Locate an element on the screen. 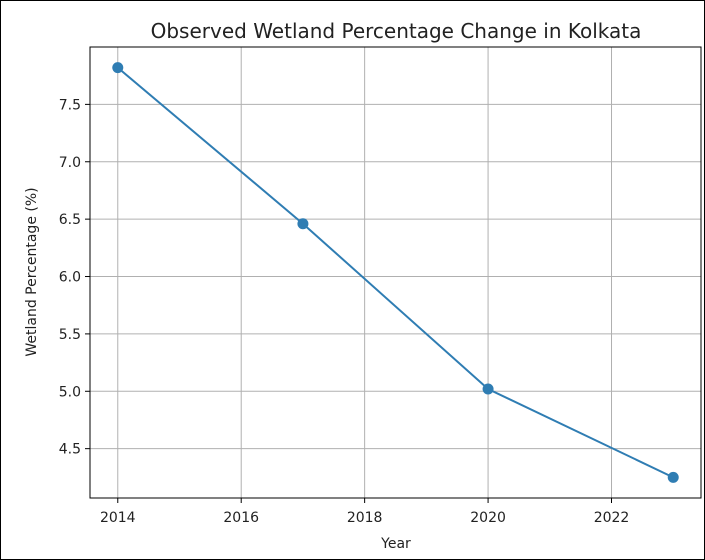 The height and width of the screenshot is (560, 705). y-axis-label: Wetland Percentage (%) is located at coordinates (32, 271).